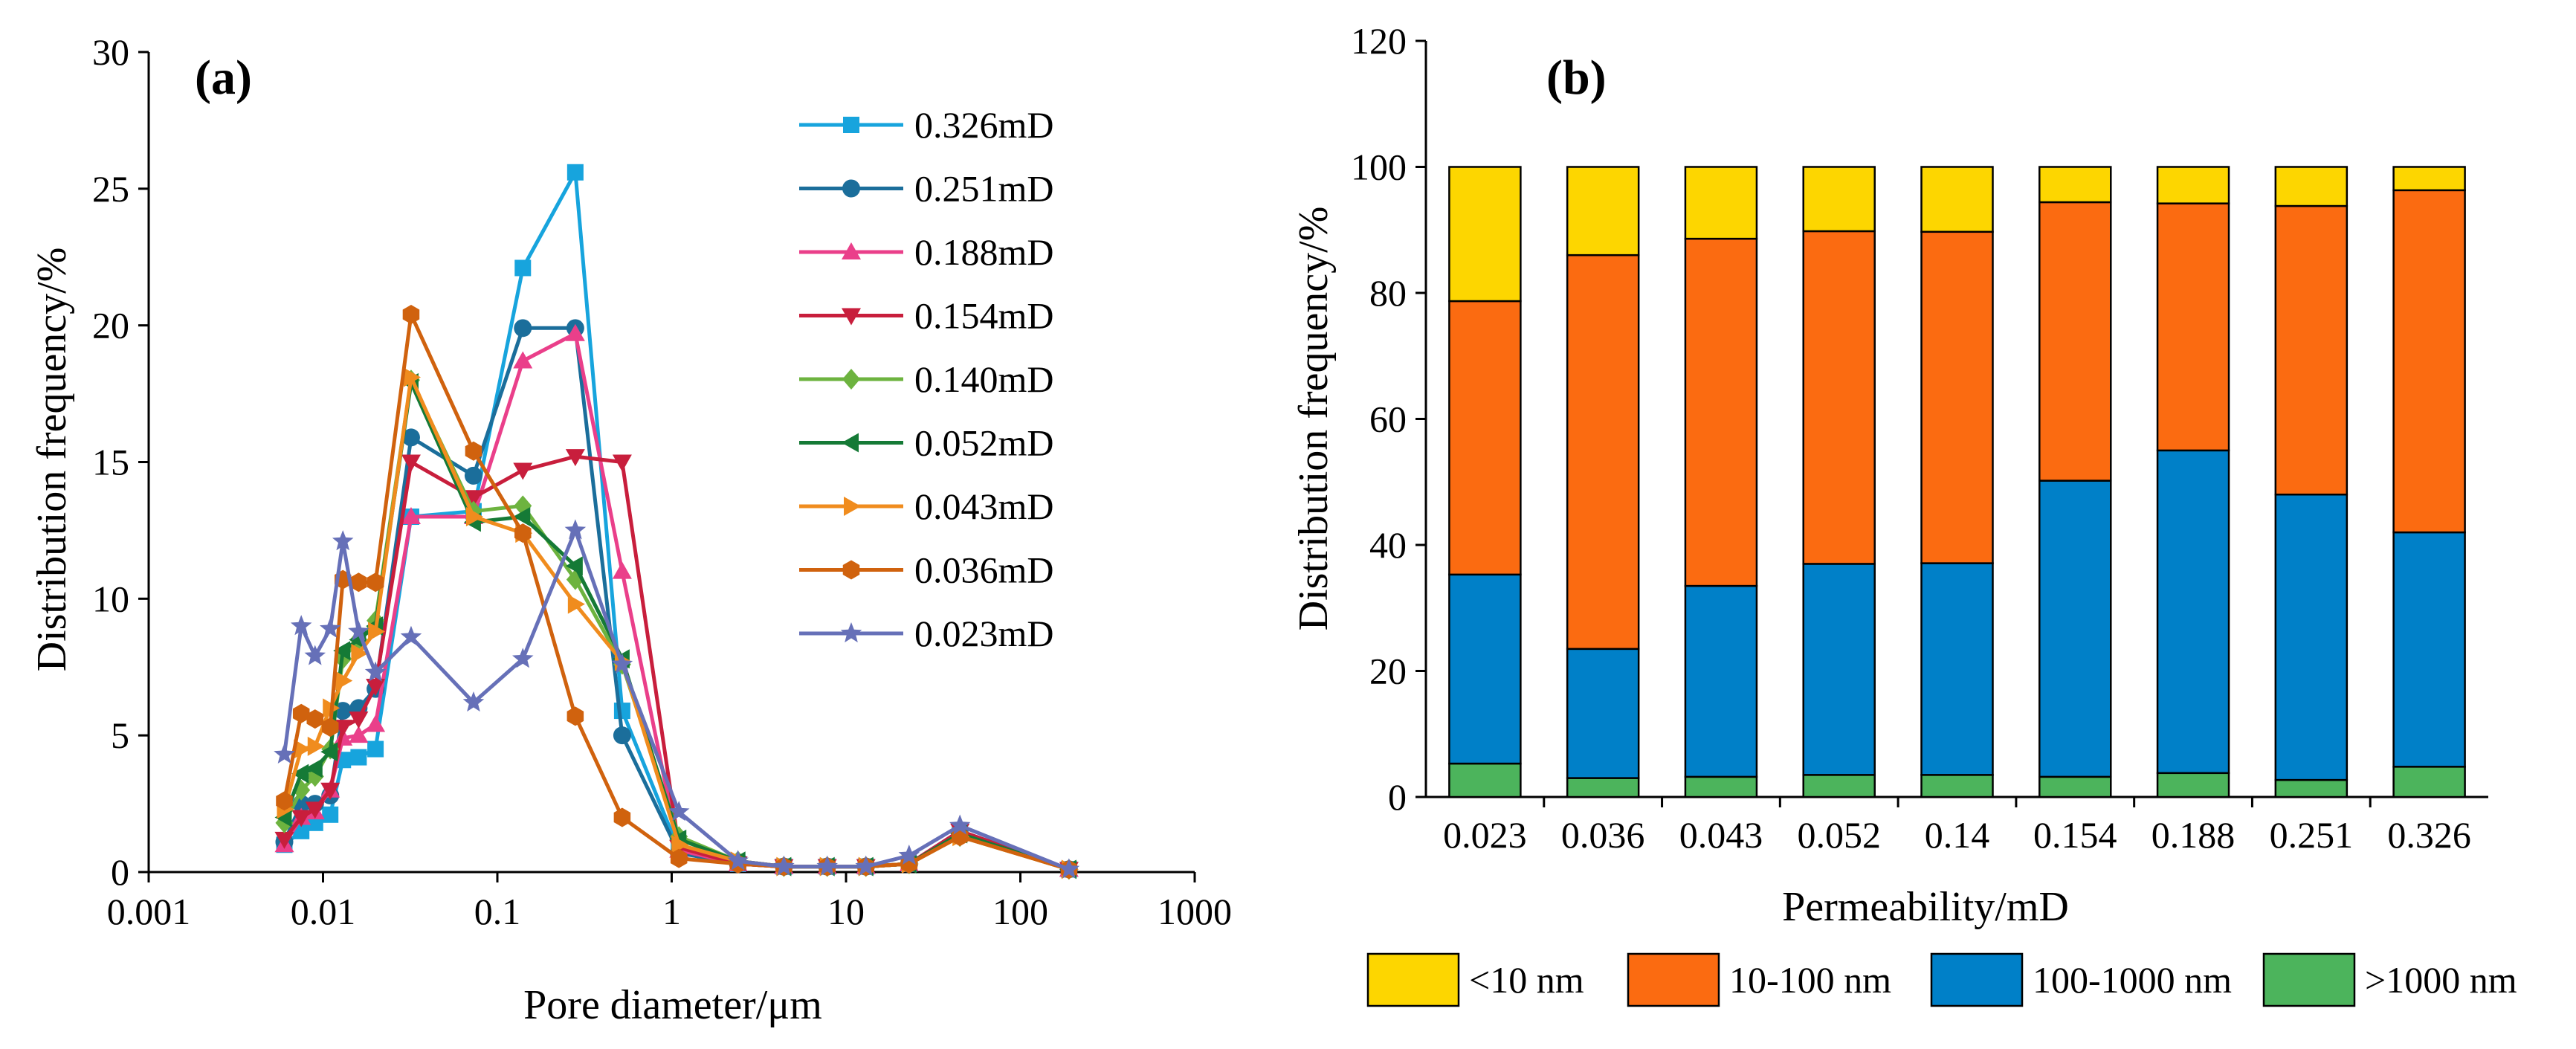 This screenshot has width=2576, height=1049. I want to click on legend-item-10-nm: <10 nm, so click(1475, 980).